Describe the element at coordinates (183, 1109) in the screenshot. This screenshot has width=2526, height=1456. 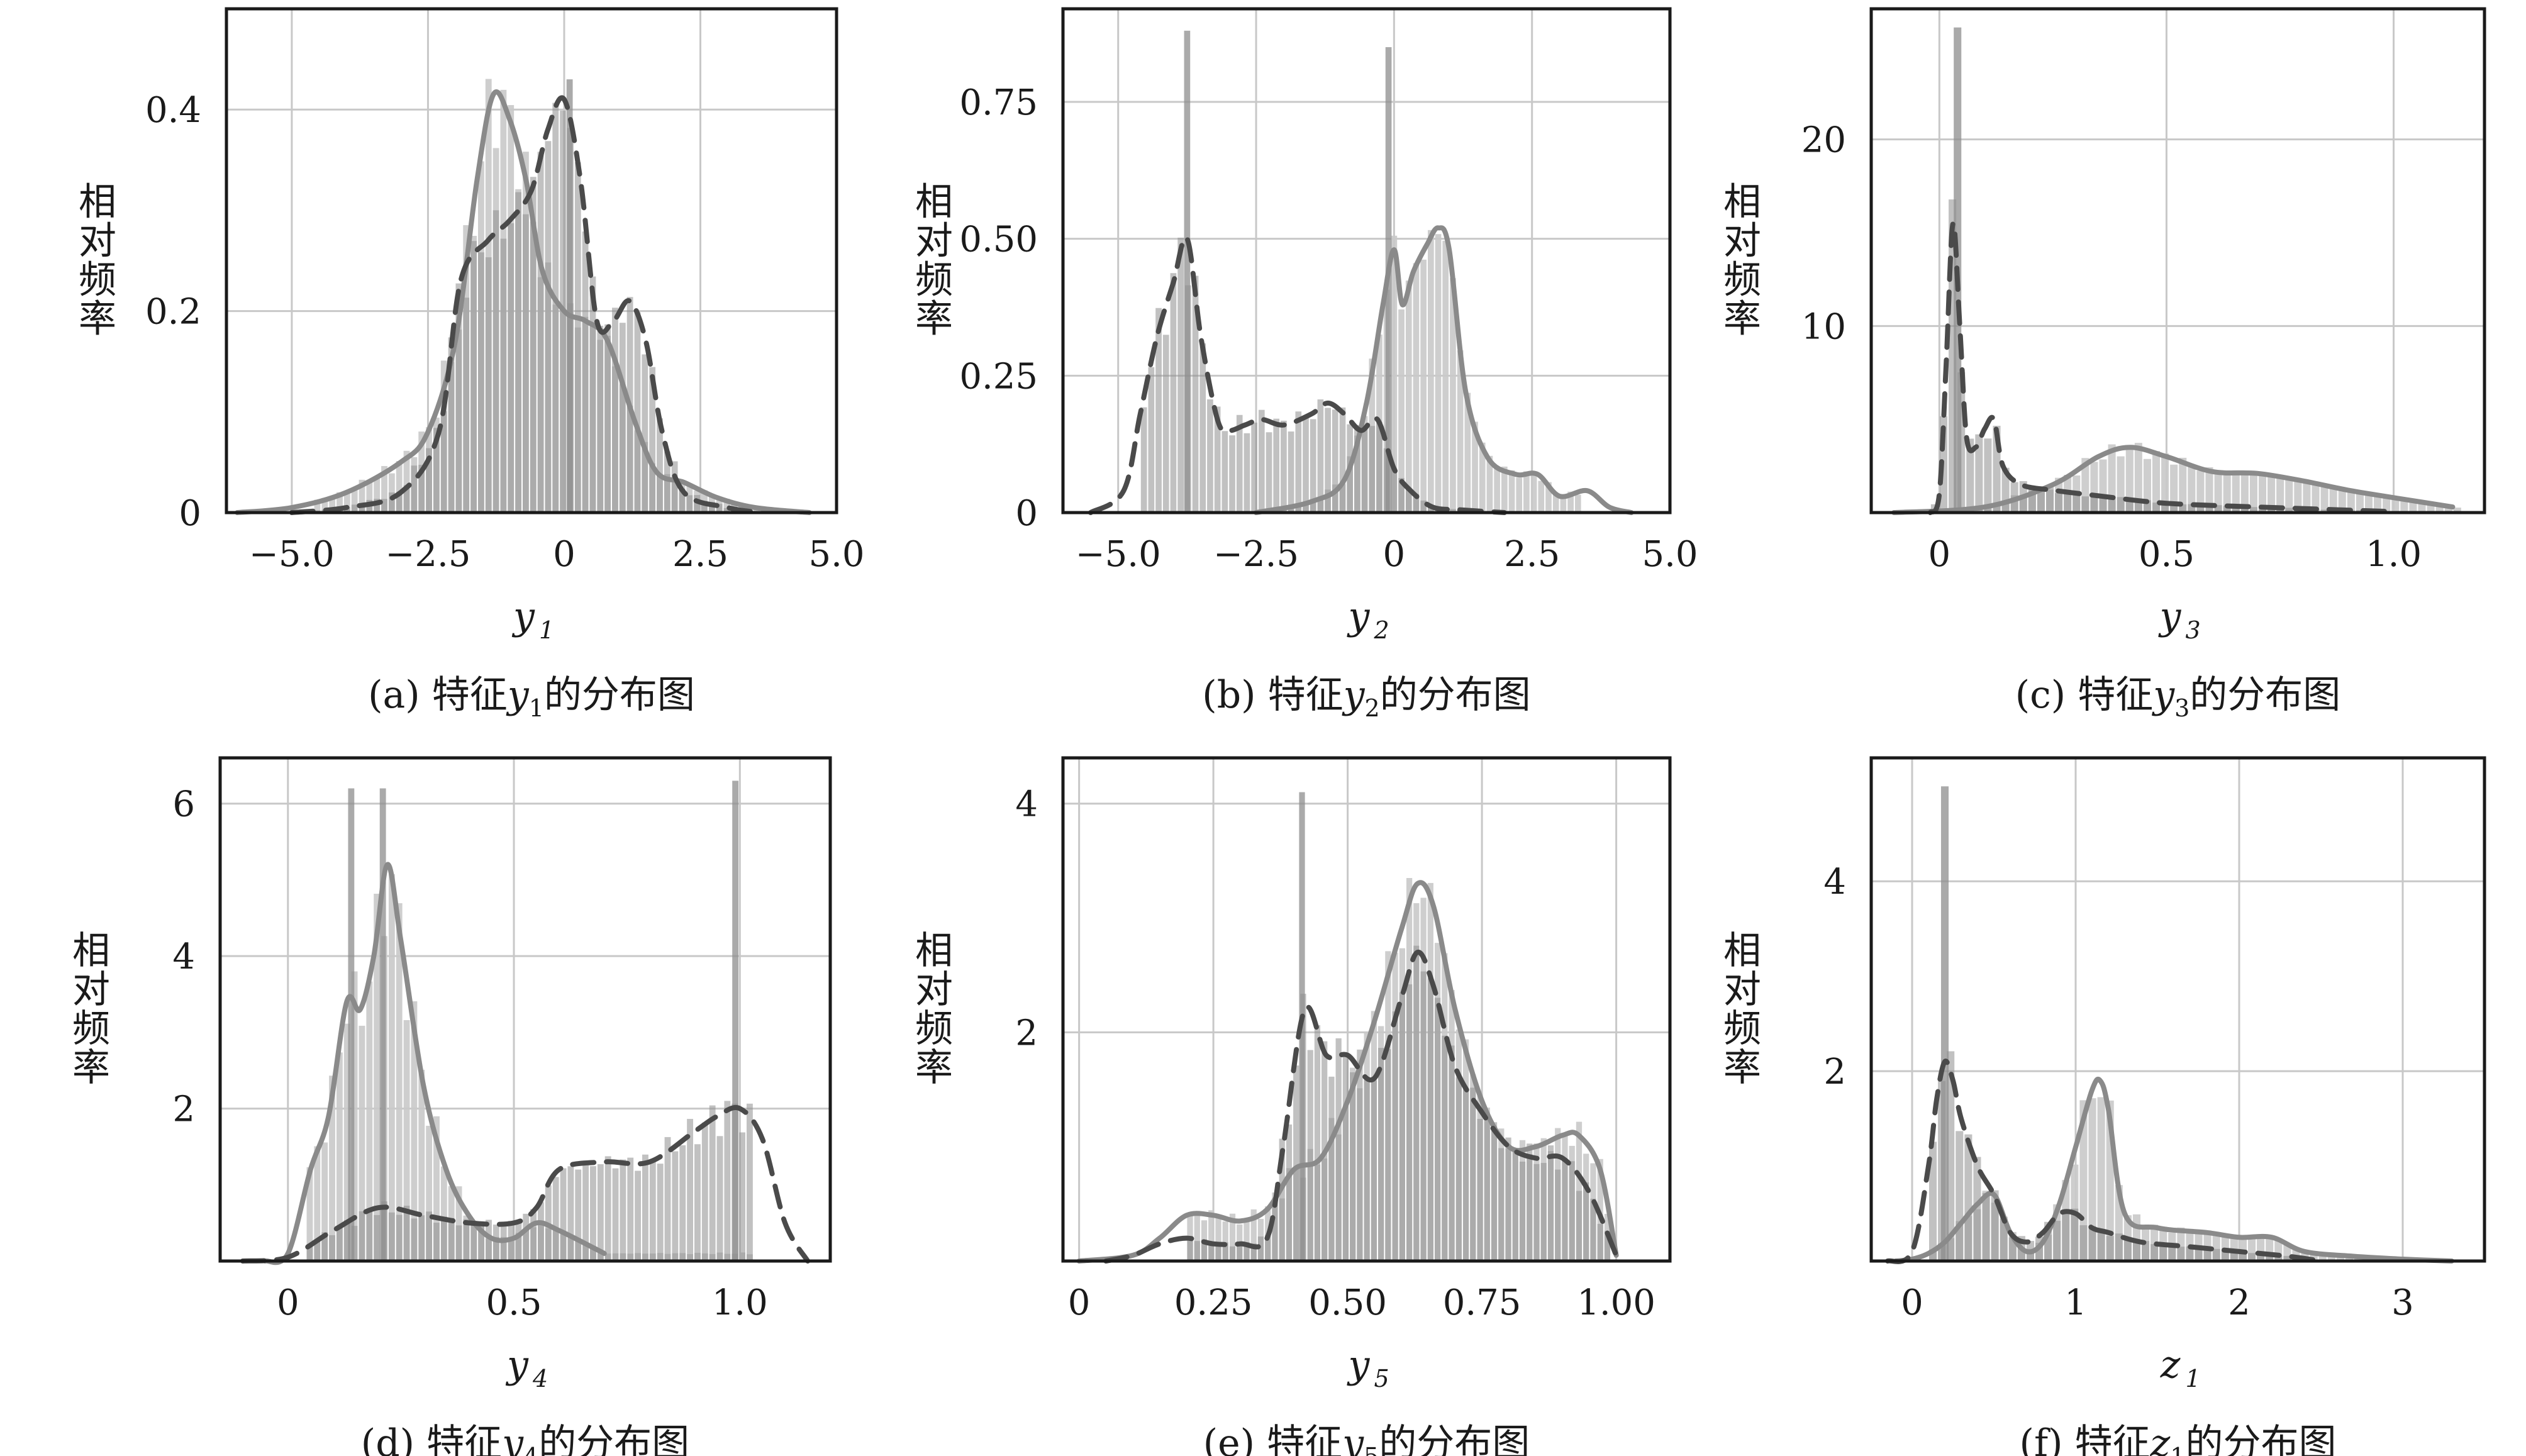
I see `y-tick-label: 2` at that location.